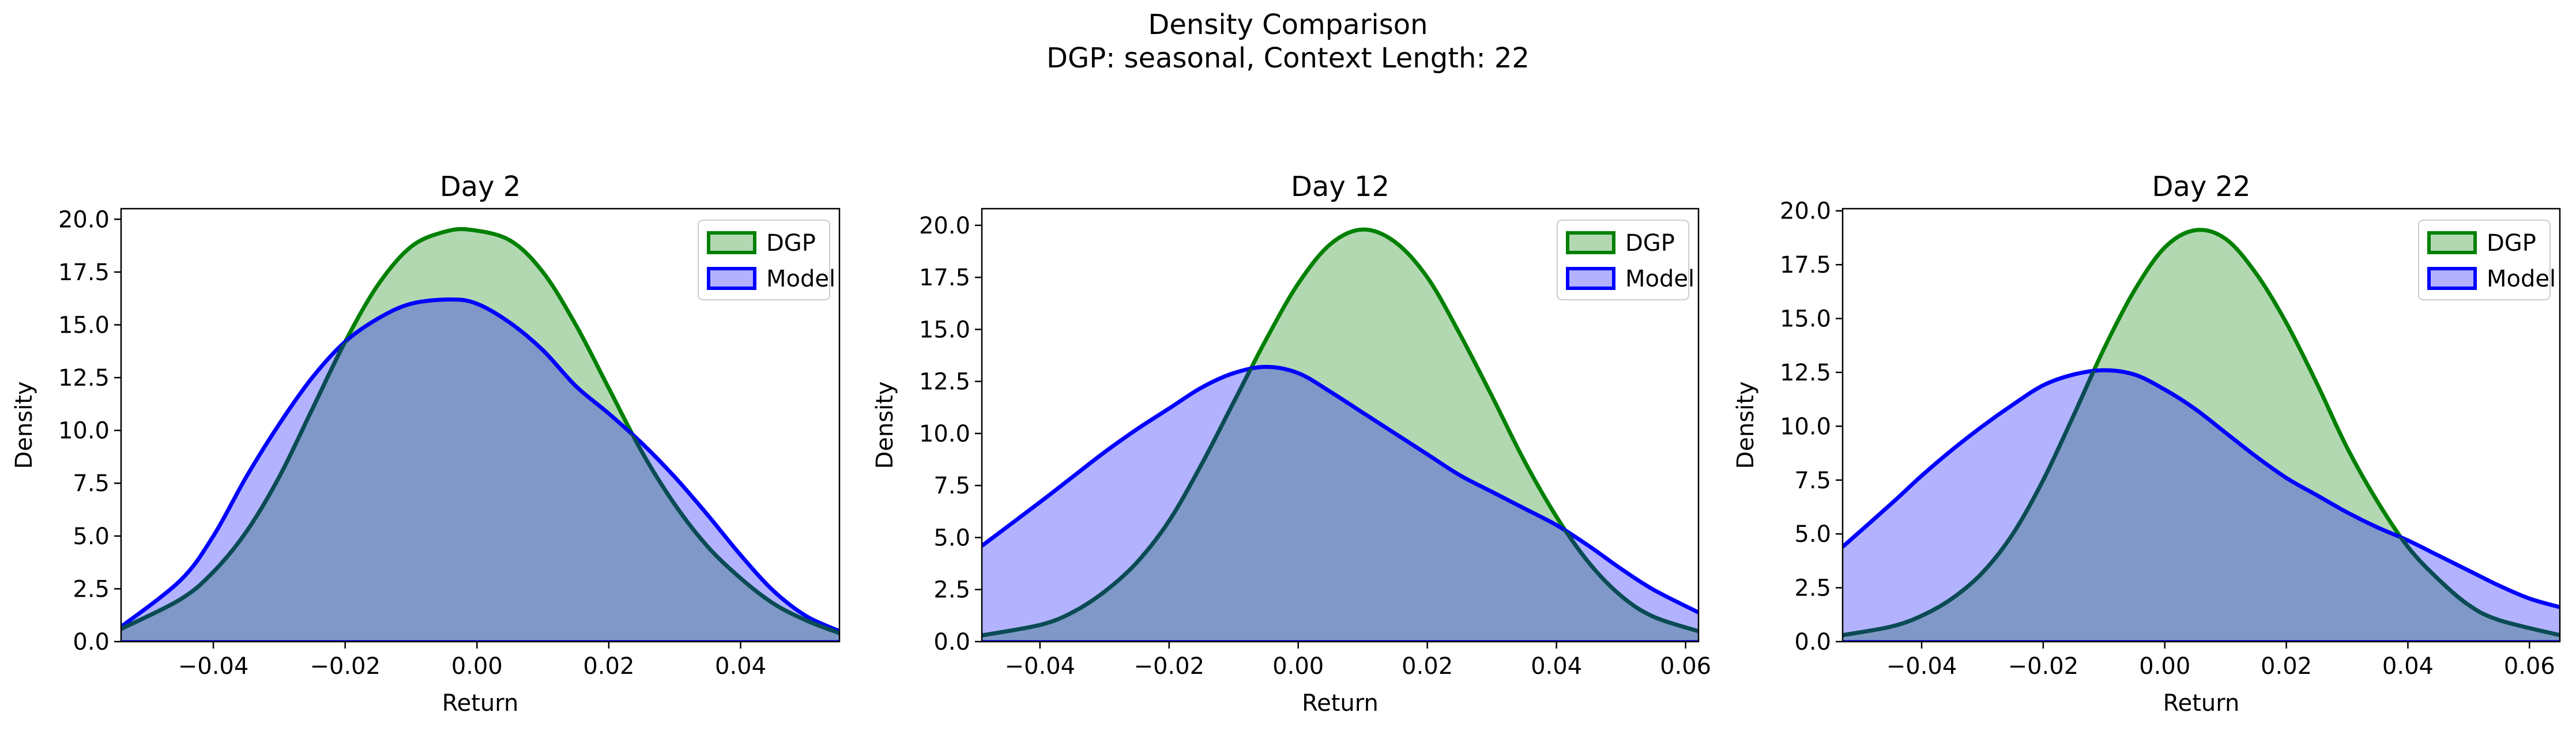 The height and width of the screenshot is (735, 2576). What do you see at coordinates (480, 187) in the screenshot?
I see `panel-title: Day 2` at bounding box center [480, 187].